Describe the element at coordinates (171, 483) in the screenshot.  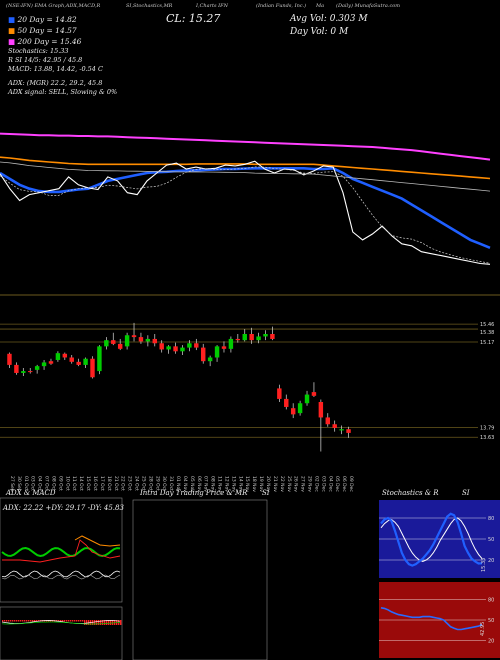
I see `x-tick-label: 31 Oct` at that location.